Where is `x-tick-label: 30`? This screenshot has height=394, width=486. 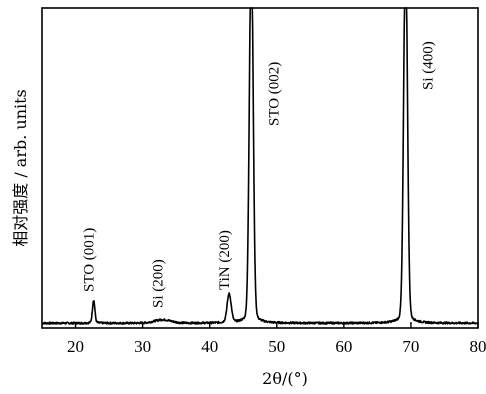
x-tick-label: 30 is located at coordinates (142, 346).